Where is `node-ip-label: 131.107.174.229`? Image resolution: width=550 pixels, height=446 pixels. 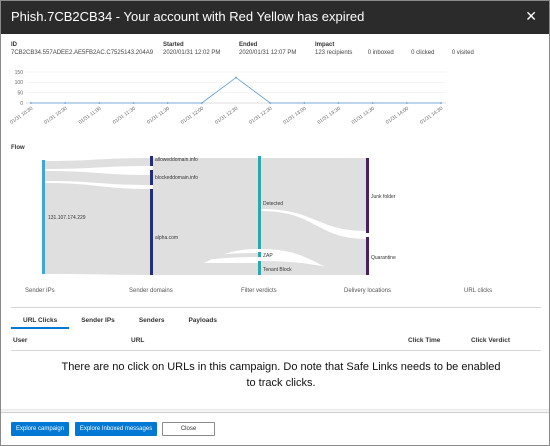 node-ip-label: 131.107.174.229 is located at coordinates (67, 218).